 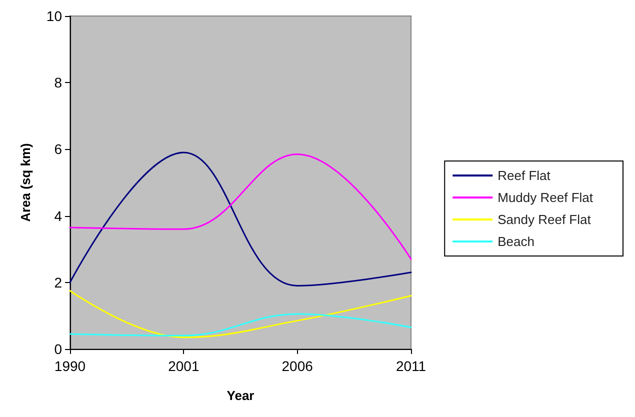 I want to click on y-tick-label: 4, so click(x=58, y=216).